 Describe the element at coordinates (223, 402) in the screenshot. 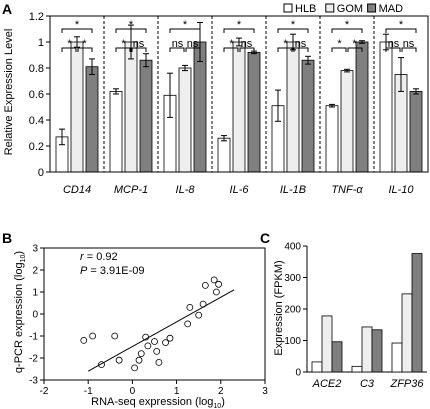

I see `panel-b-xlabel-close: )` at that location.